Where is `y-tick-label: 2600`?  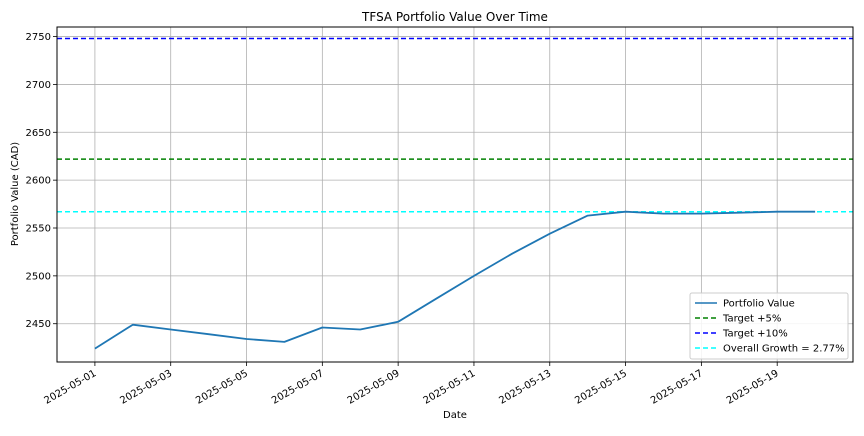
y-tick-label: 2600 is located at coordinates (38, 181).